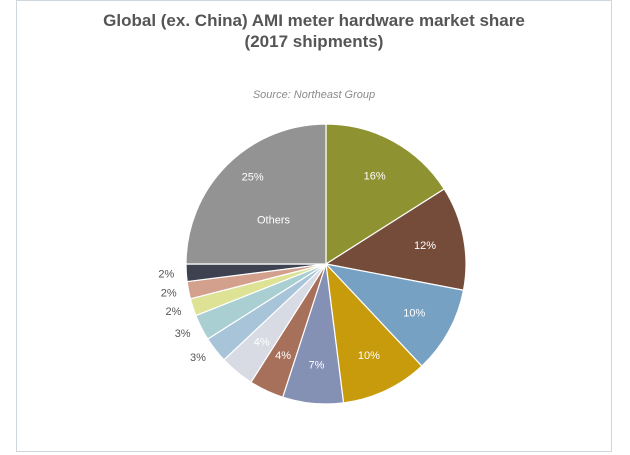 Image resolution: width=630 pixels, height=455 pixels. Describe the element at coordinates (274, 221) in the screenshot. I see `slice-name-label-13: Others` at that location.